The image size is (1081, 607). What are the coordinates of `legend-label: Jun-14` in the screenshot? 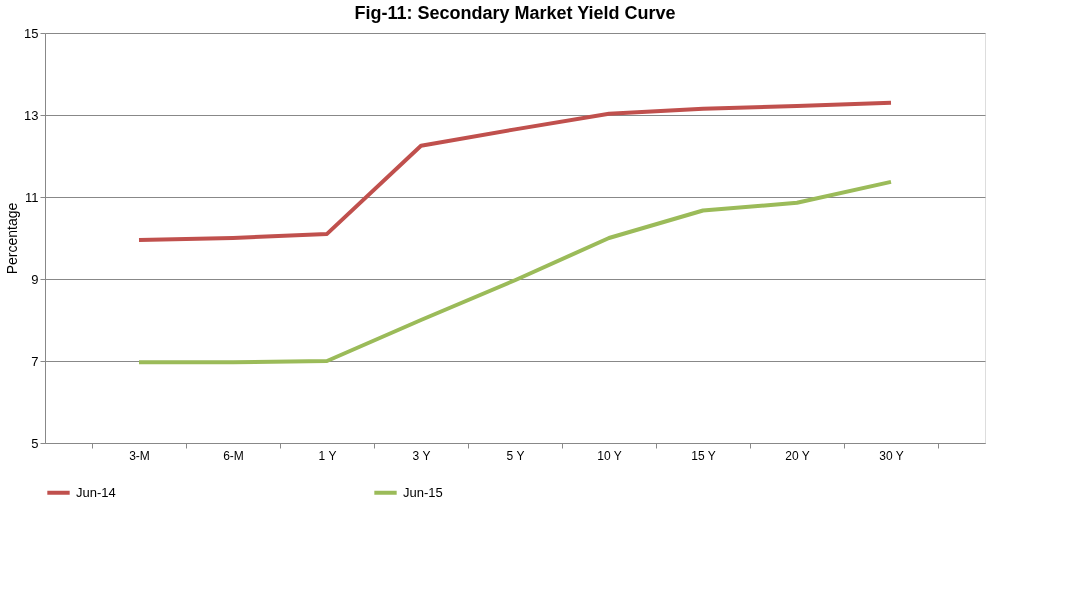 It's located at (96, 492).